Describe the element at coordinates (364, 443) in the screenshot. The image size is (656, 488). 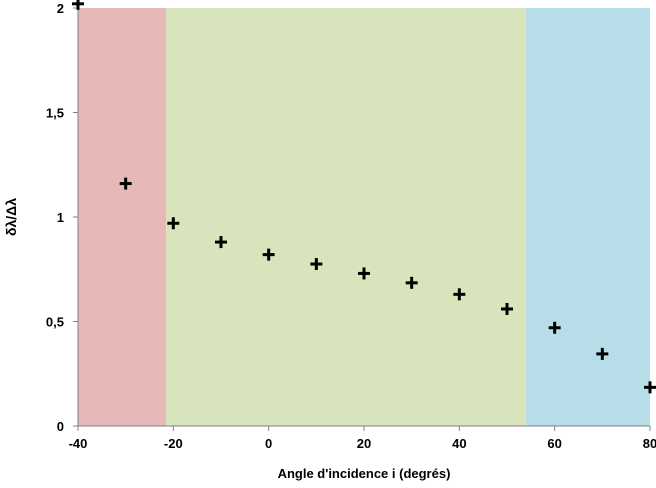
I see `x-tick-label: 20` at that location.